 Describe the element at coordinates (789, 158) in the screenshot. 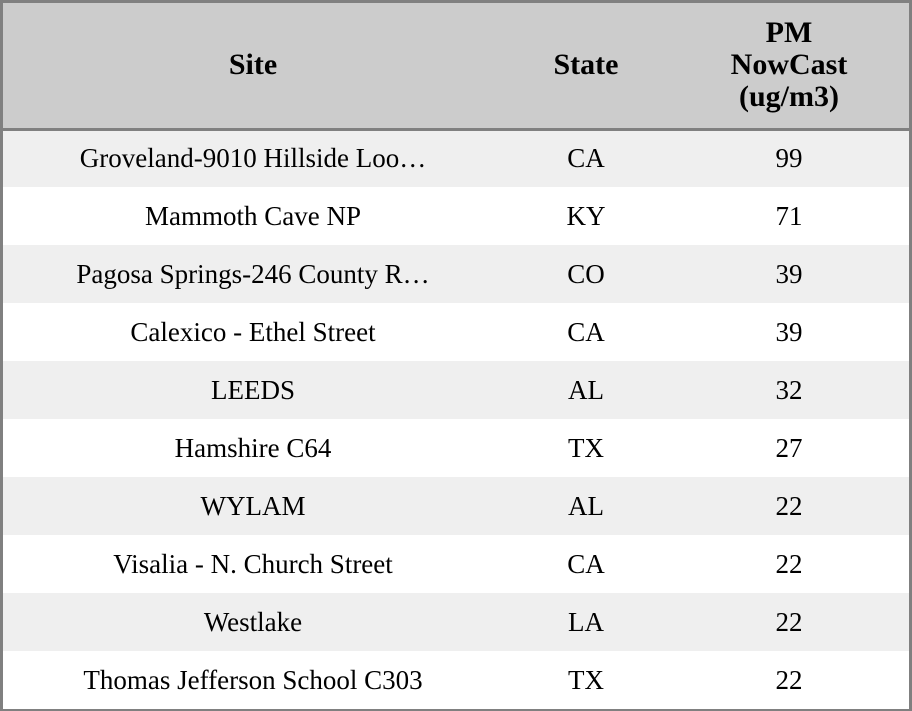

I see `cell-pm-nowcast: 99` at that location.